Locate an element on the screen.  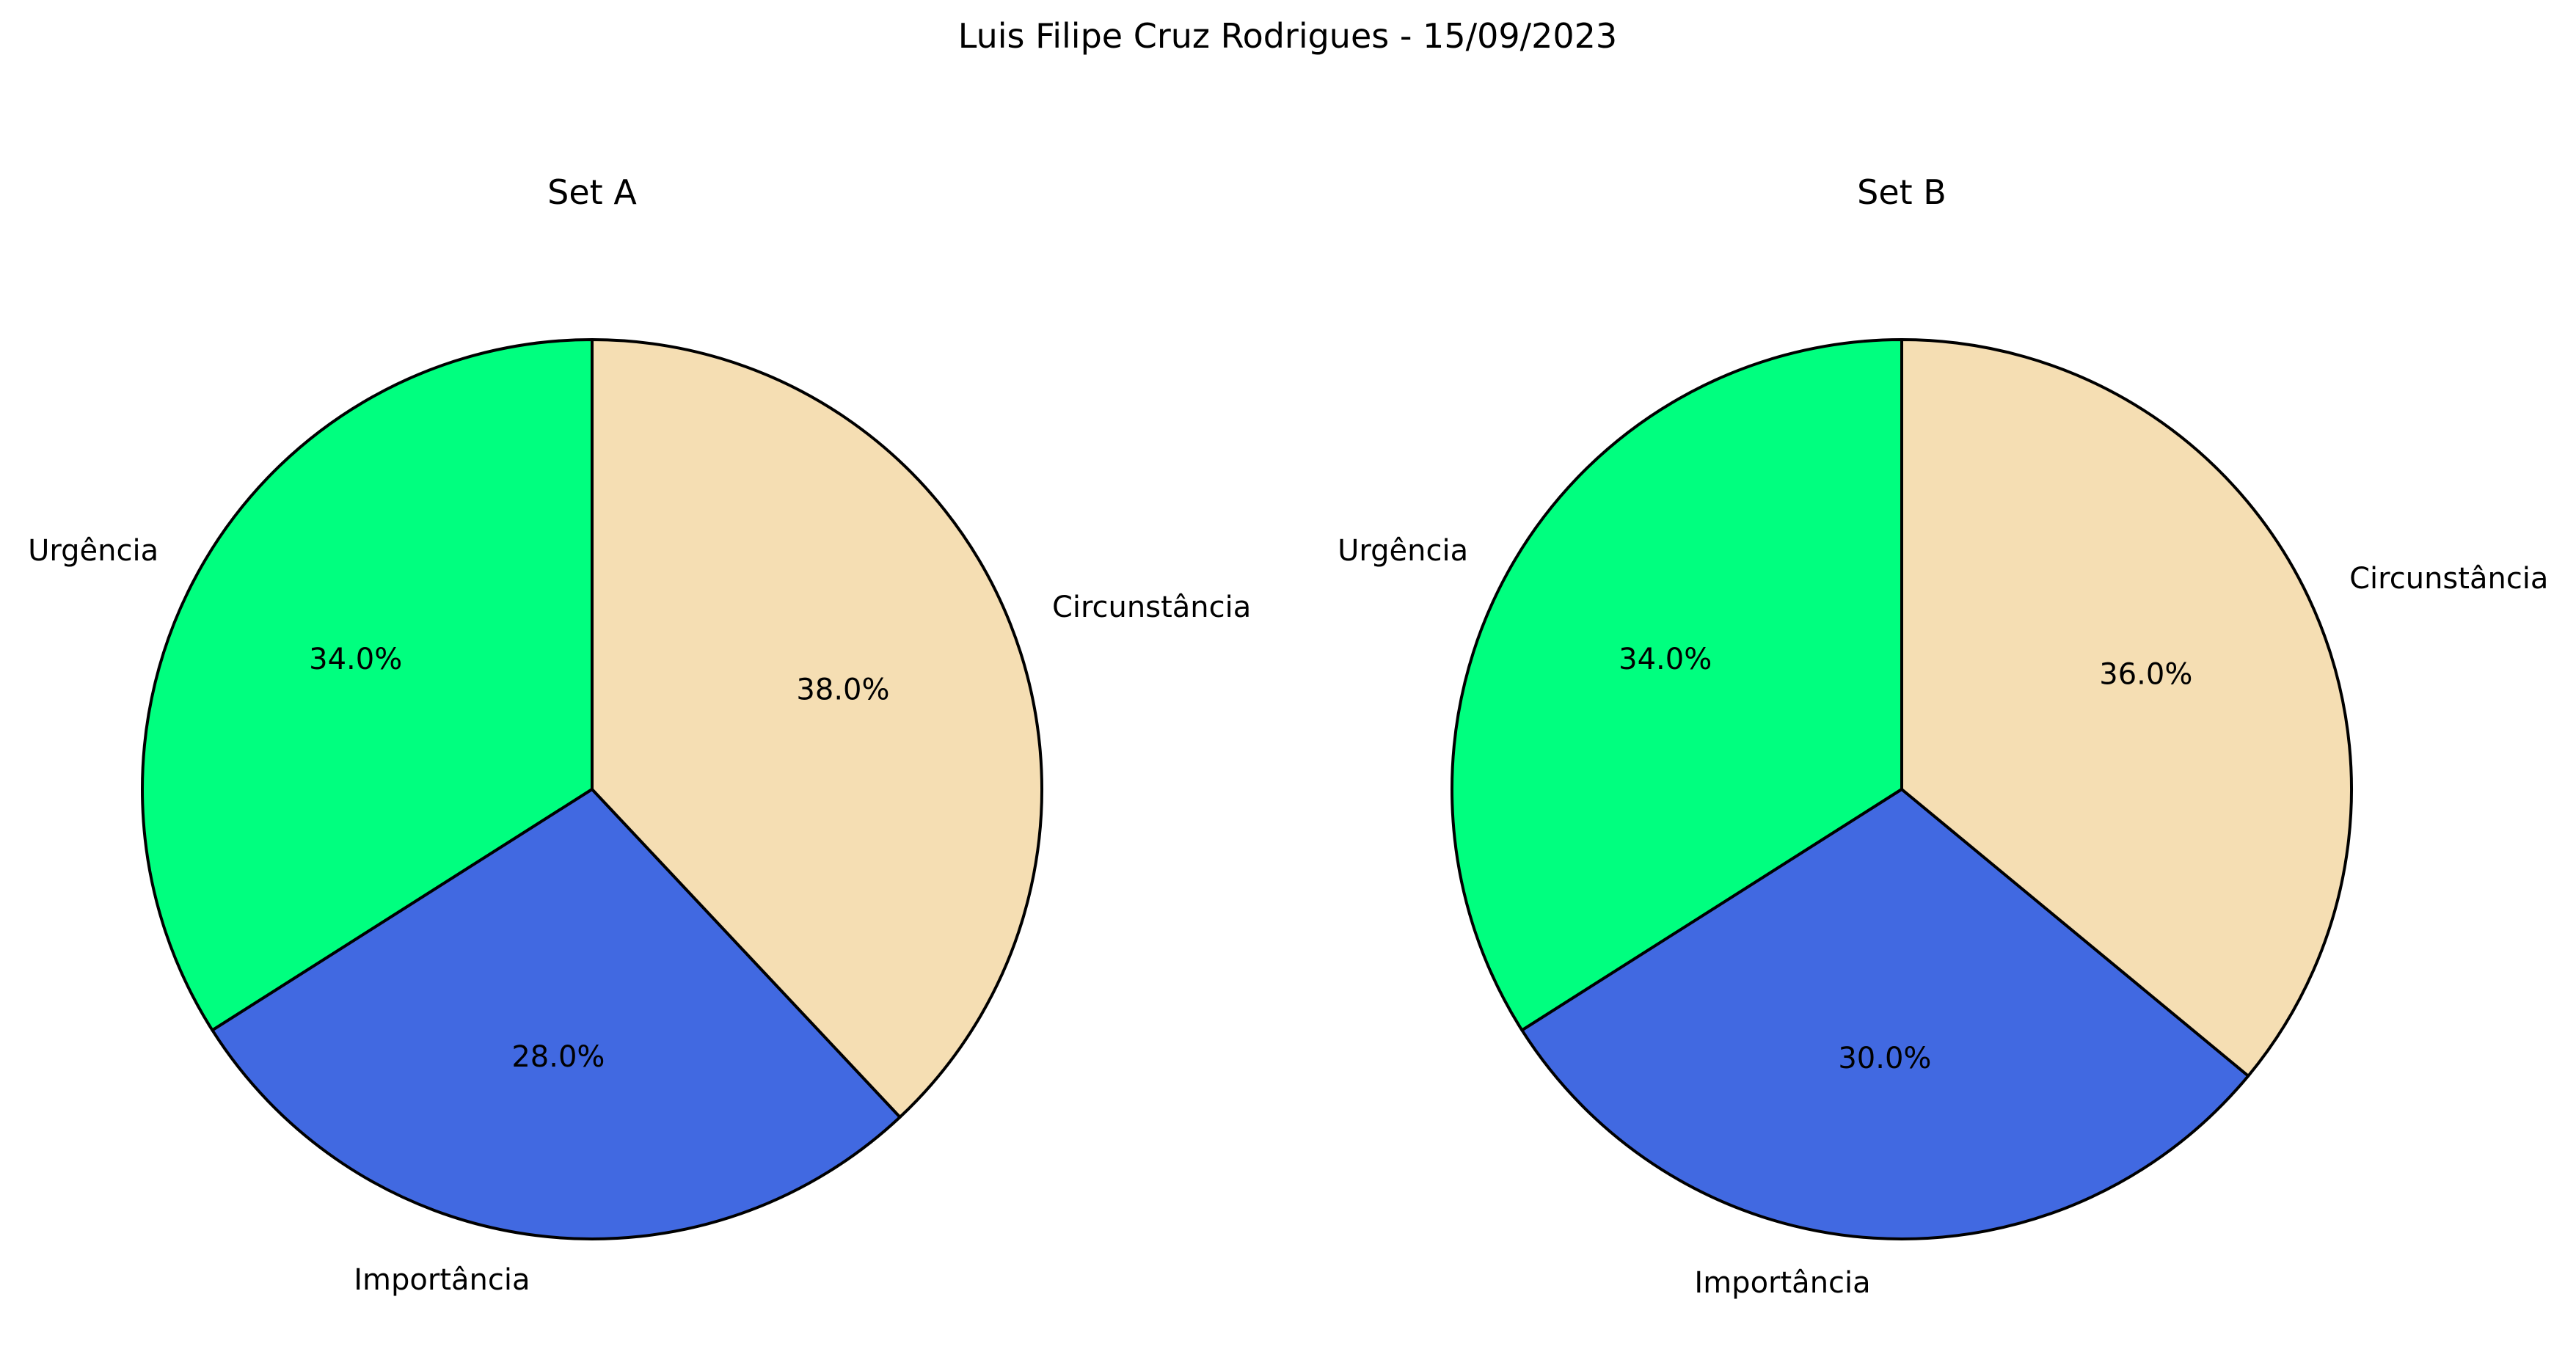
pct-label-circunstancia-set-a: 38.0% is located at coordinates (842, 690).